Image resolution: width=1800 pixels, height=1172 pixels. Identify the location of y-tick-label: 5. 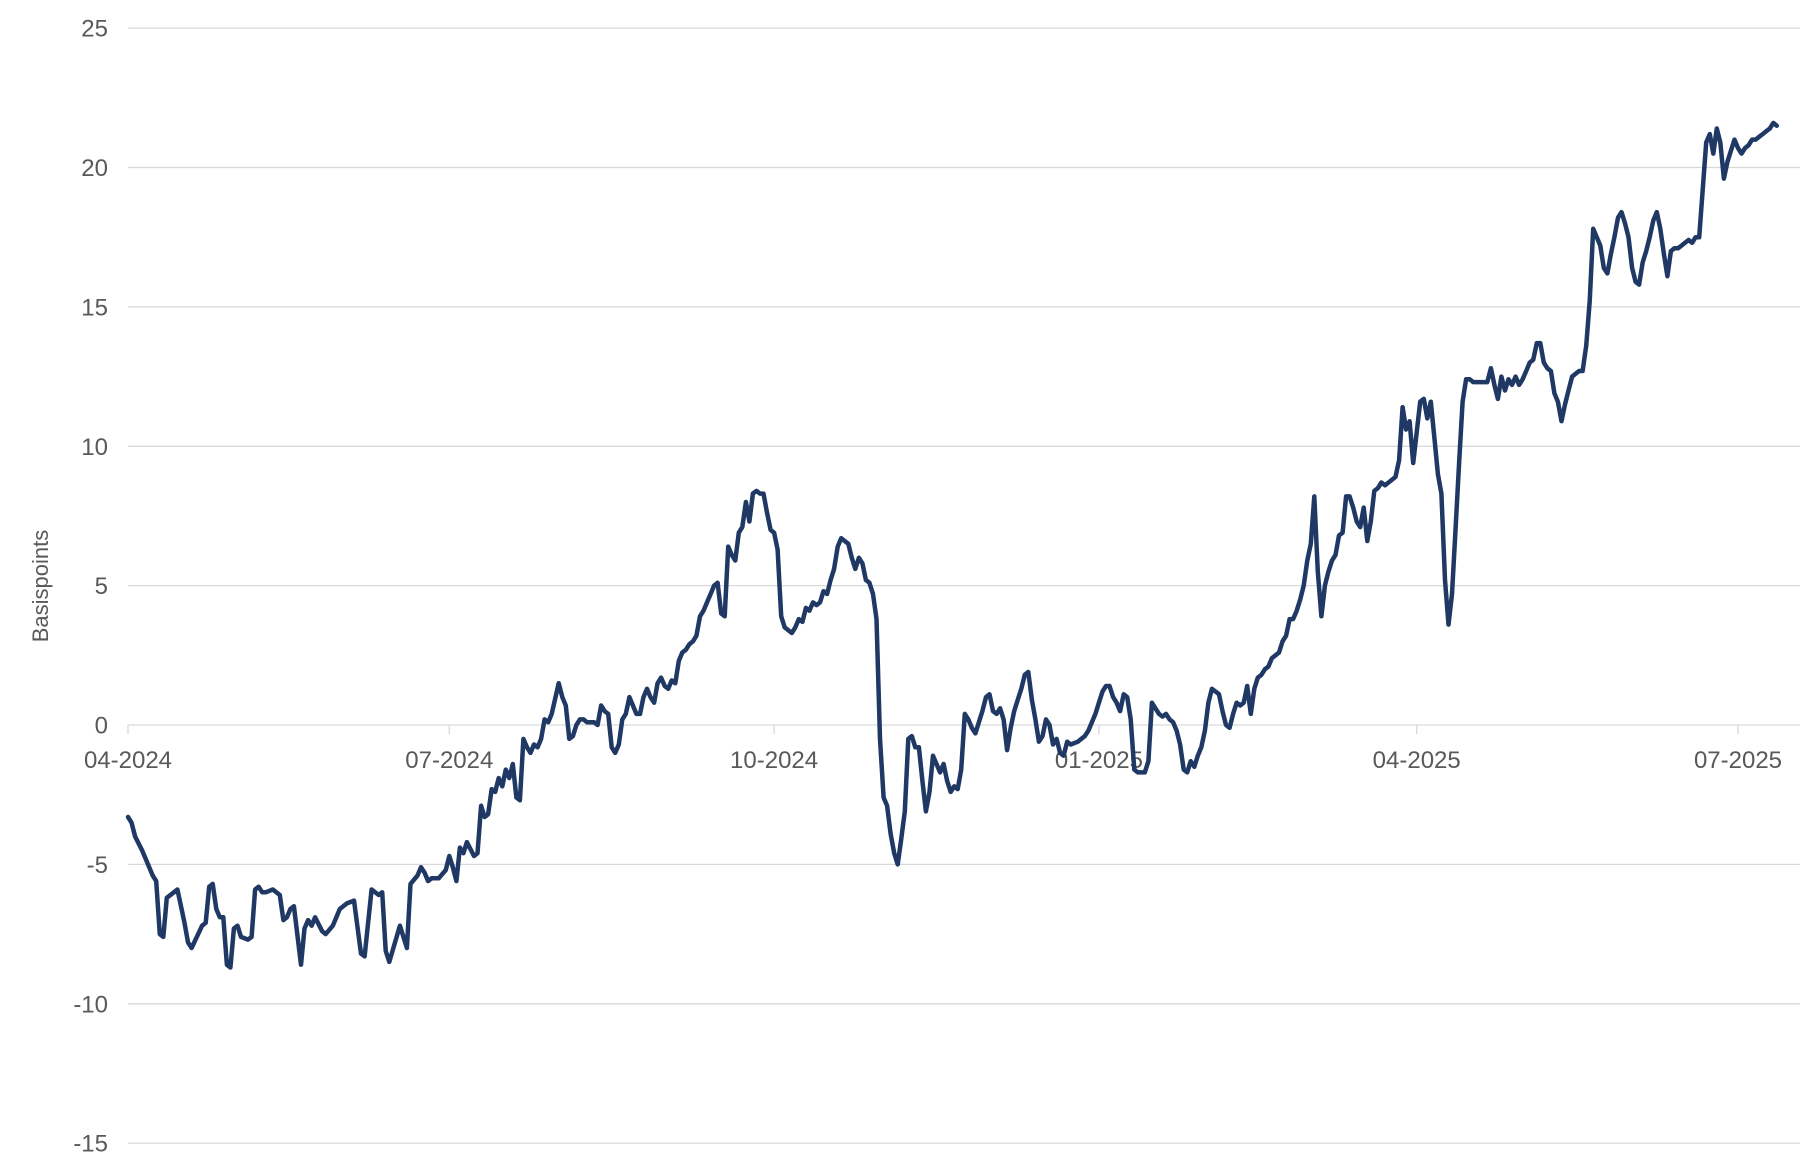
(101, 586).